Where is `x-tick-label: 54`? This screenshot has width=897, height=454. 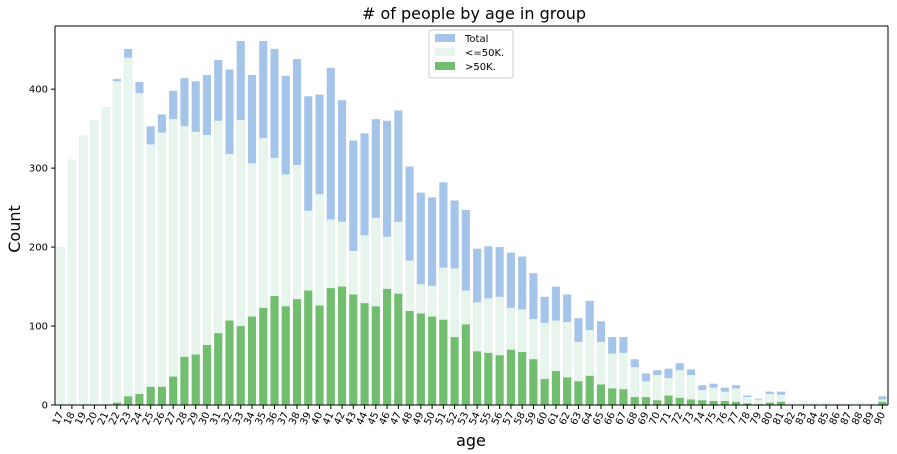 x-tick-label: 54 is located at coordinates (474, 419).